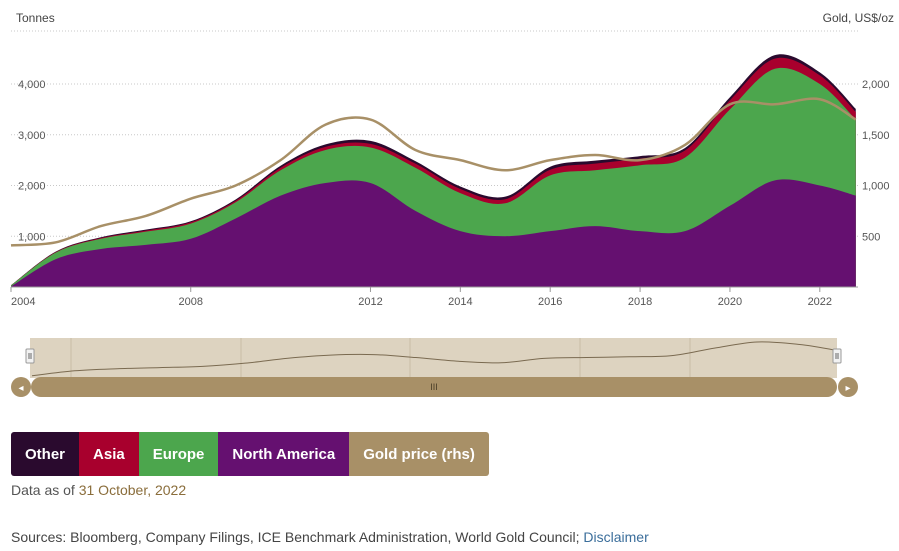 This screenshot has height=551, width=899. Describe the element at coordinates (730, 302) in the screenshot. I see `x-tick-label: 2020` at that location.